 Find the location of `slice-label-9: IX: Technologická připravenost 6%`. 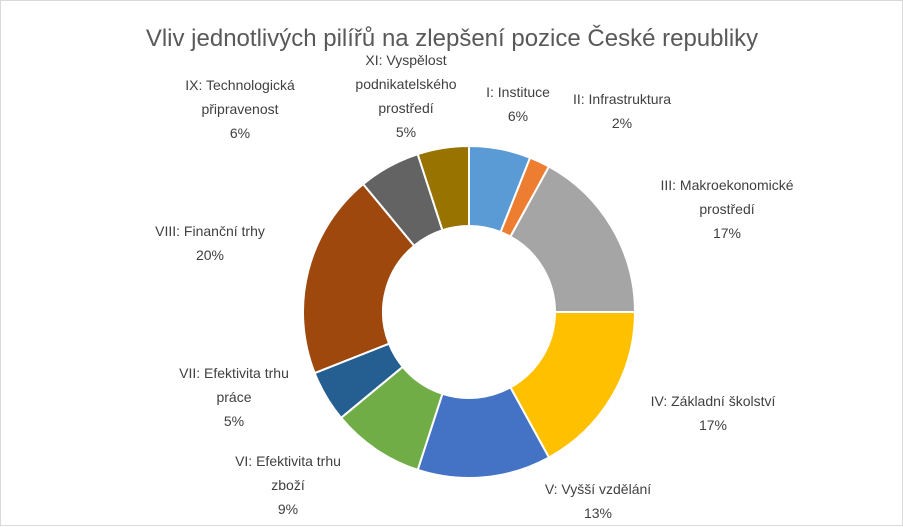

slice-label-9: IX: Technologická připravenost 6% is located at coordinates (240, 109).